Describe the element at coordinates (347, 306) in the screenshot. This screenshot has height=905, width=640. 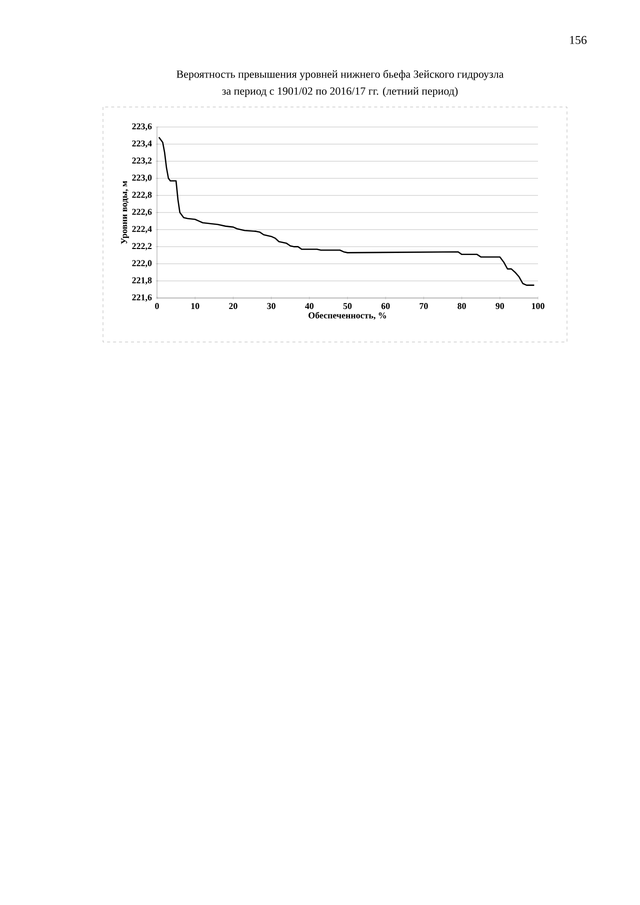
I see `x-tick-label: 50` at that location.